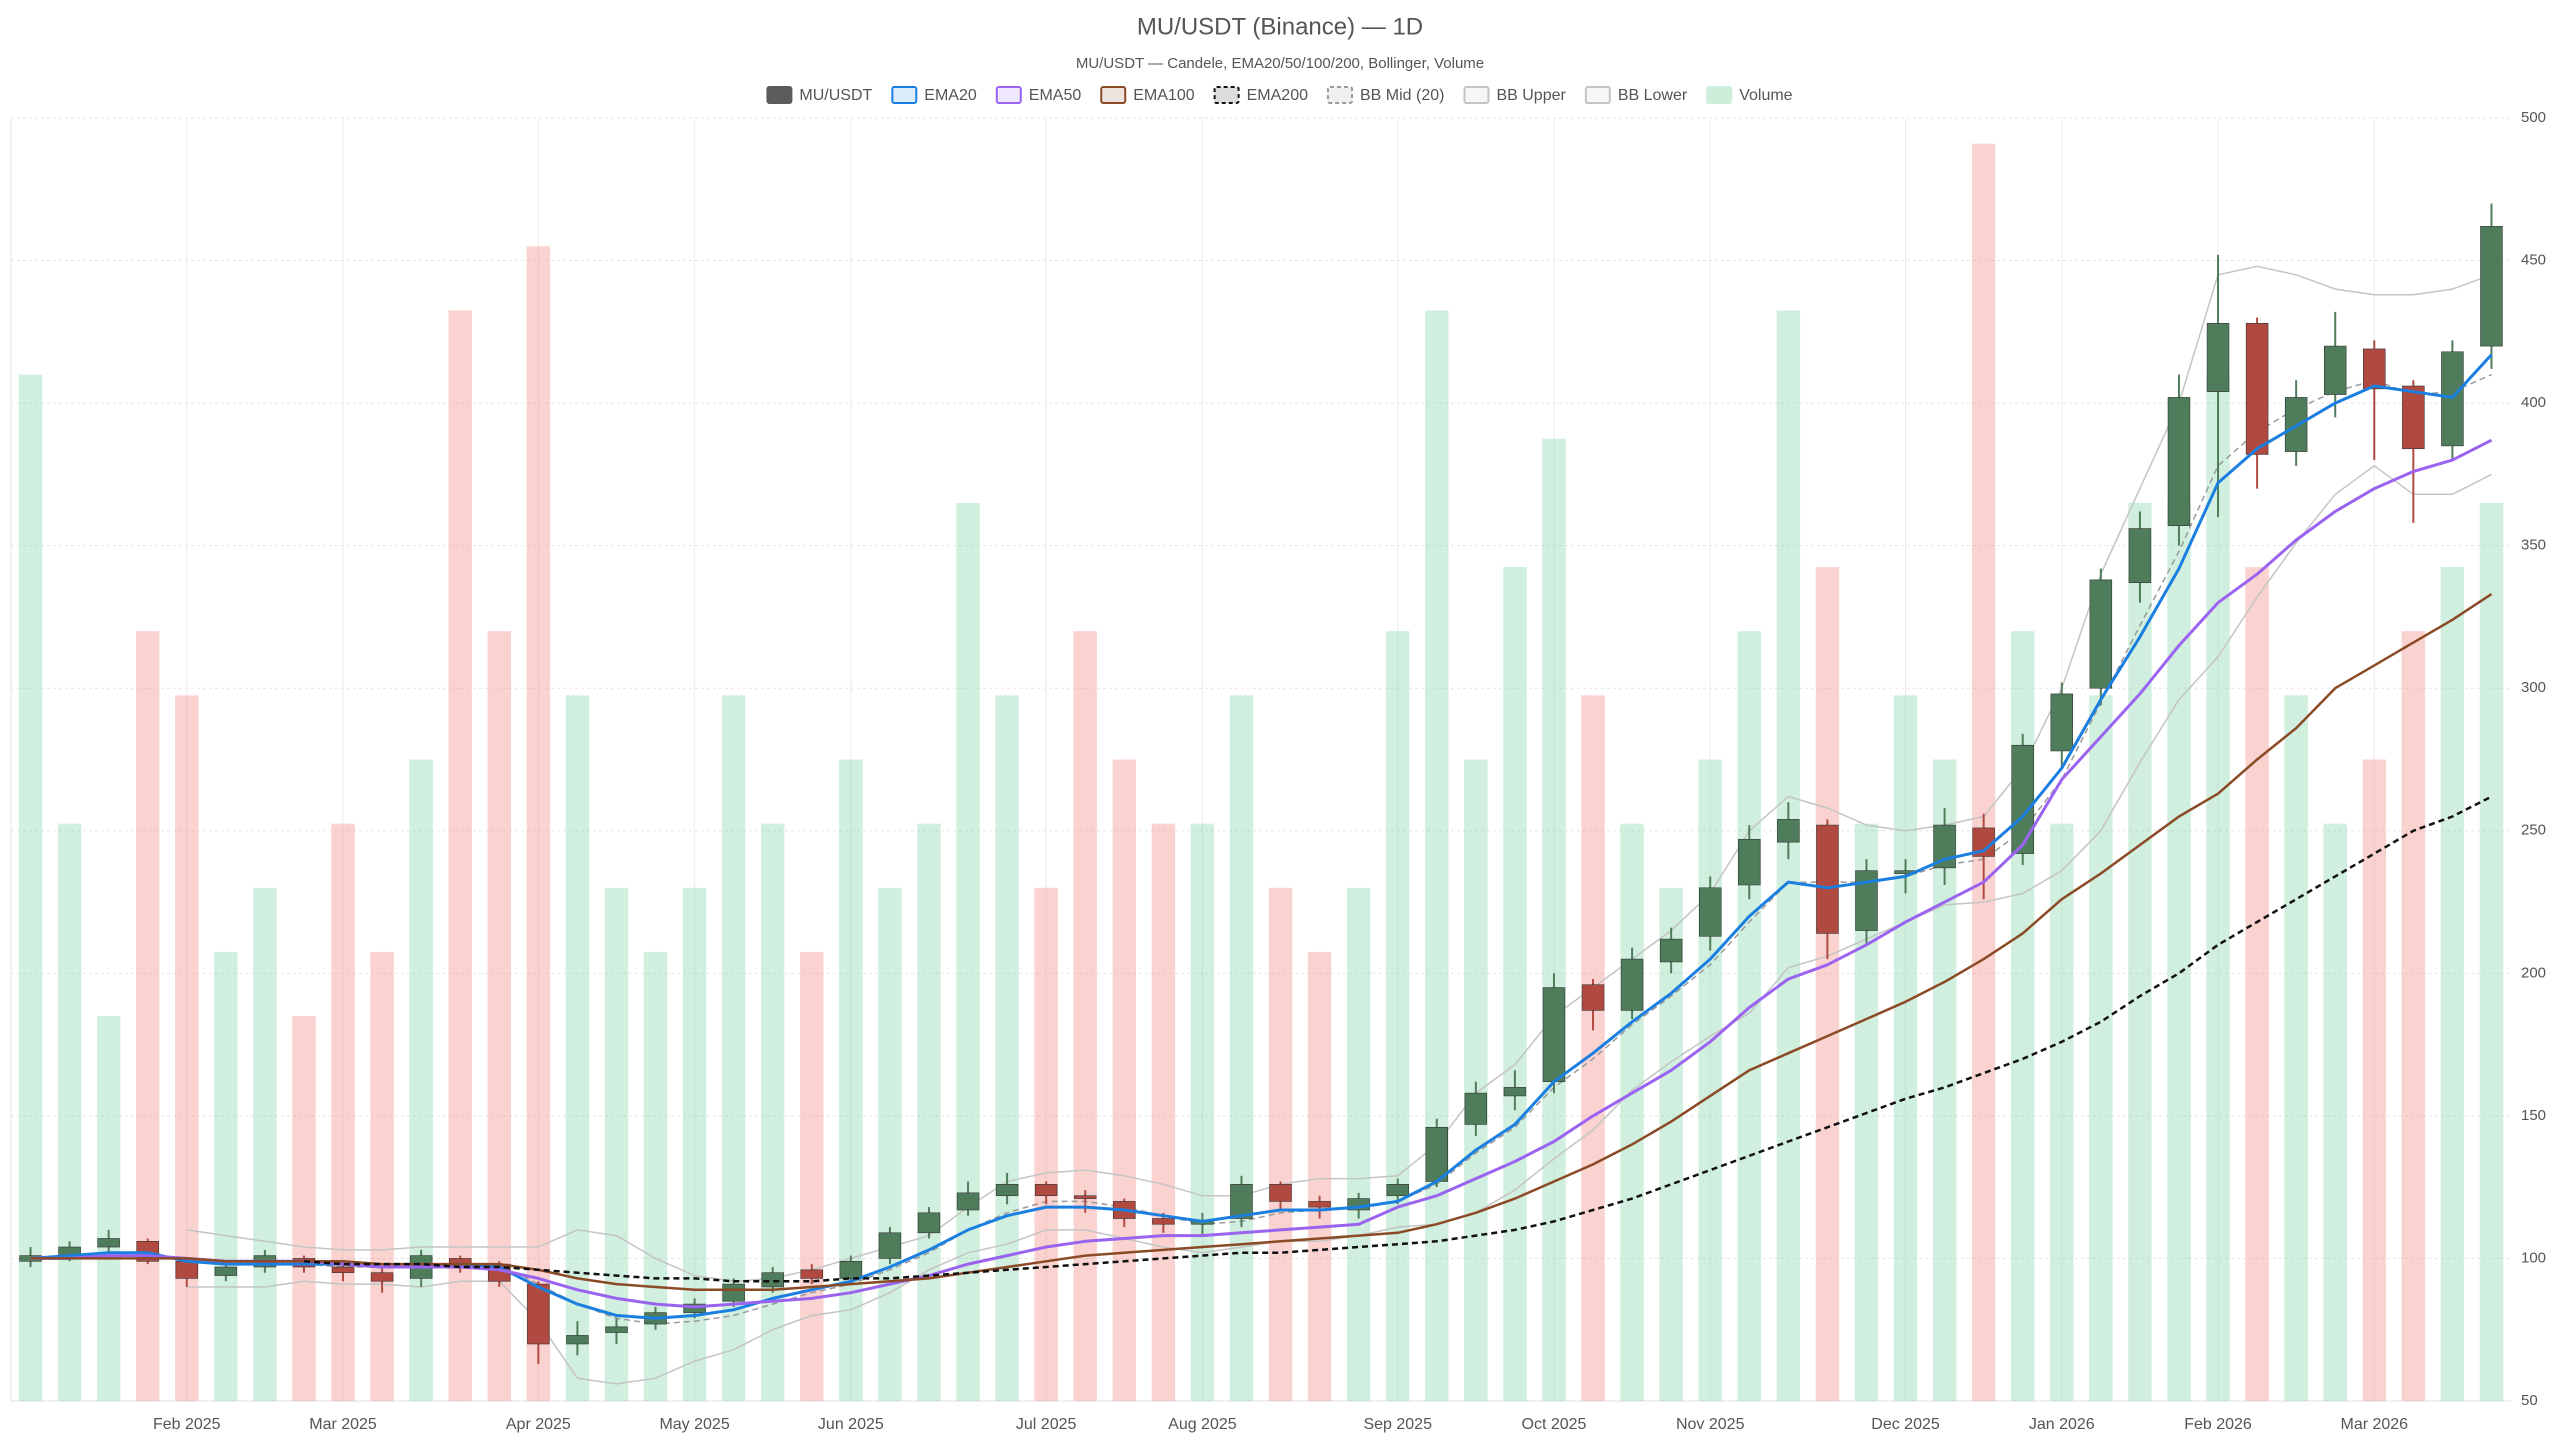 Image resolution: width=2560 pixels, height=1440 pixels. I want to click on y-tick-label: 500, so click(2533, 117).